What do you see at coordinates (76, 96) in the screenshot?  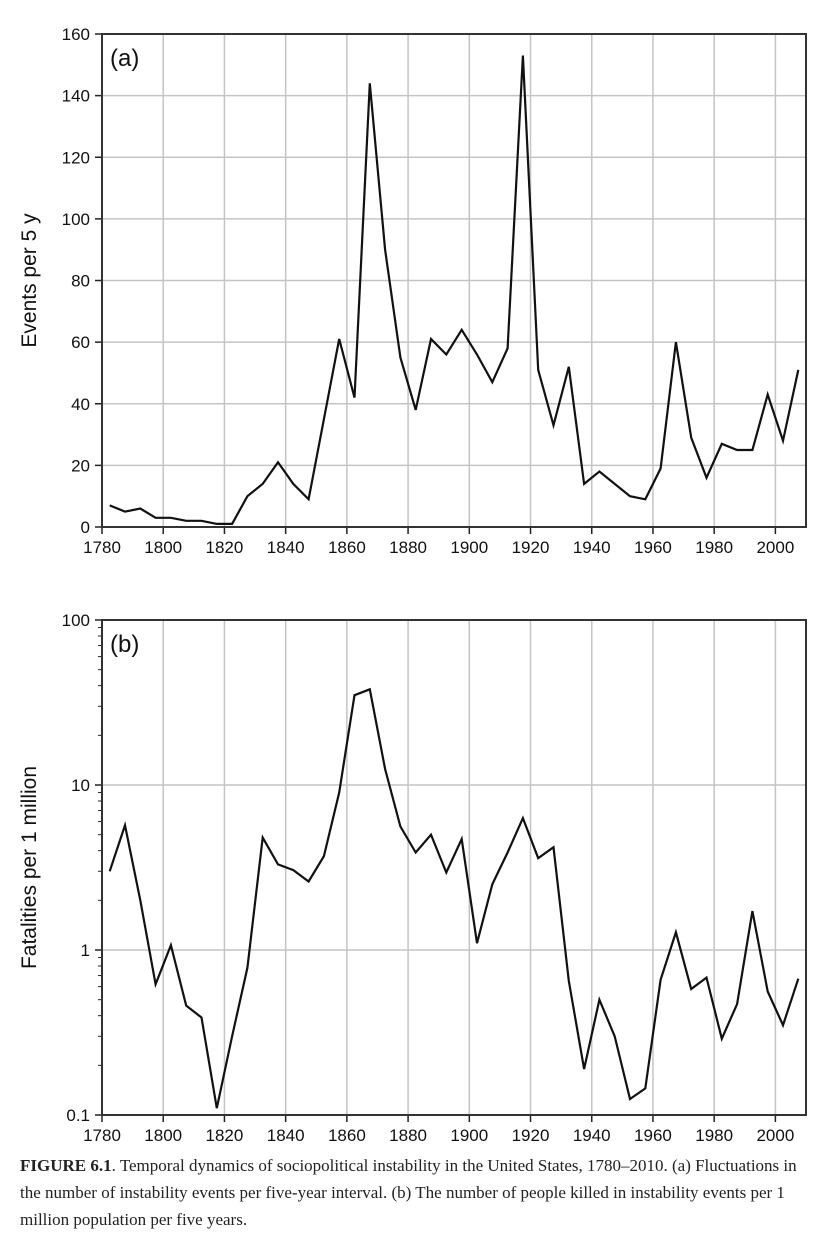 I see `y-tick-label: 140` at bounding box center [76, 96].